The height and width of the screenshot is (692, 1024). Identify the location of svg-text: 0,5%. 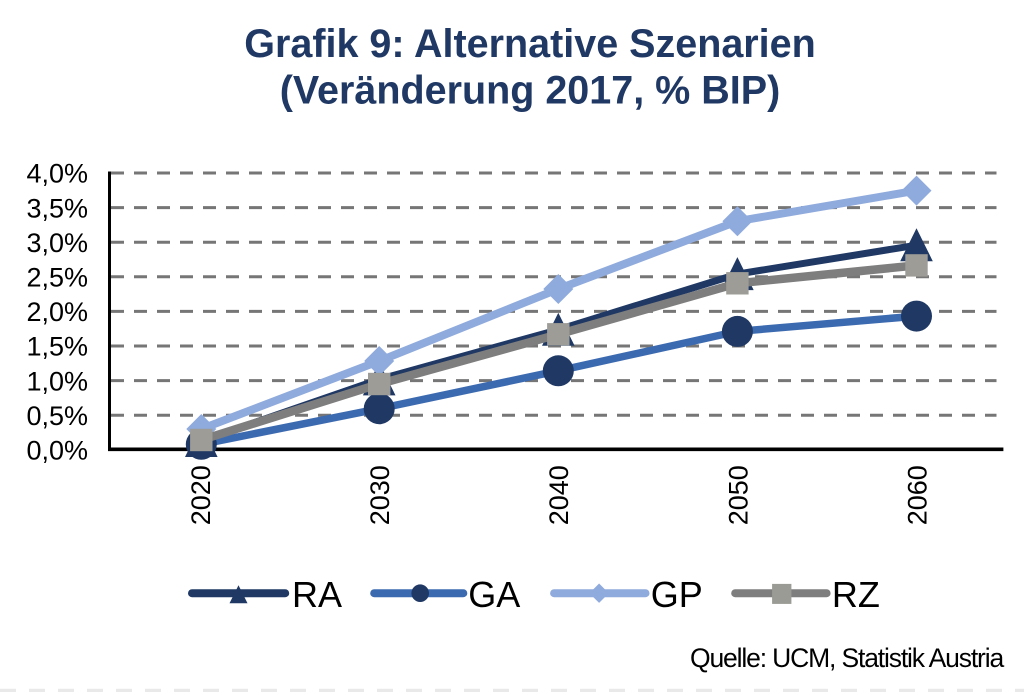
(57, 416).